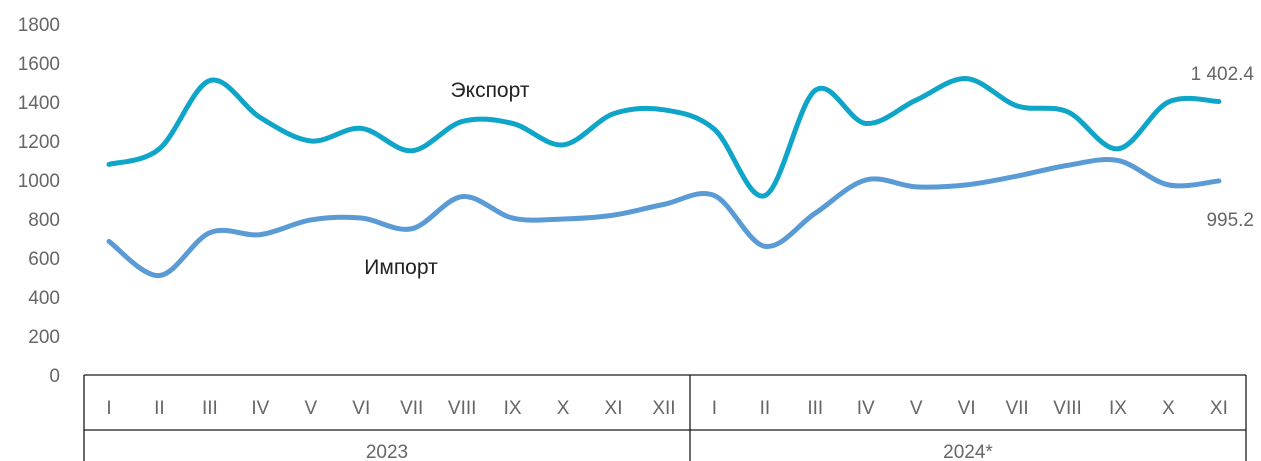 Image resolution: width=1261 pixels, height=461 pixels. Describe the element at coordinates (44, 220) in the screenshot. I see `y-tick-label: 800` at that location.